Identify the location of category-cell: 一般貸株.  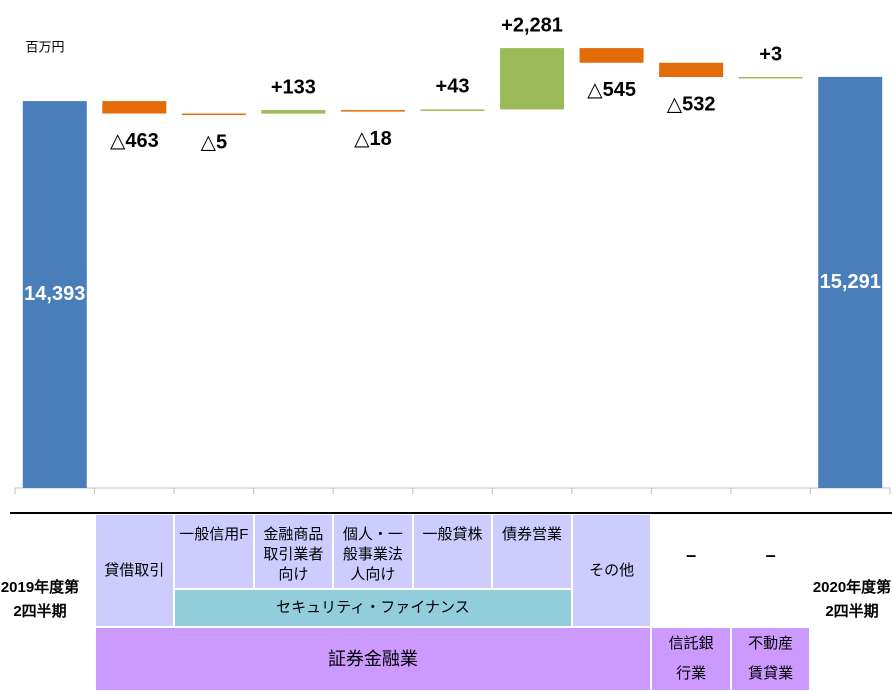
(452, 551).